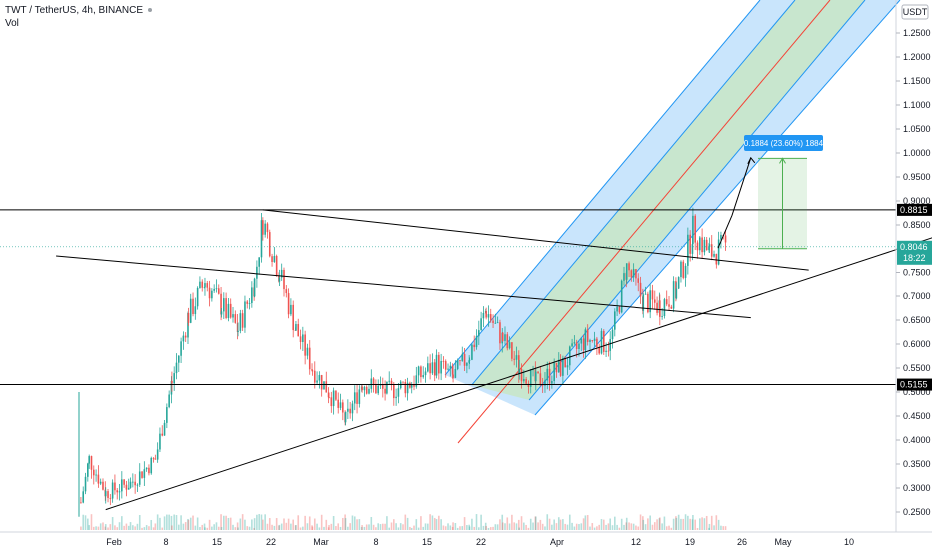 The height and width of the screenshot is (555, 932). What do you see at coordinates (742, 542) in the screenshot?
I see `time-tick-label: 26` at bounding box center [742, 542].